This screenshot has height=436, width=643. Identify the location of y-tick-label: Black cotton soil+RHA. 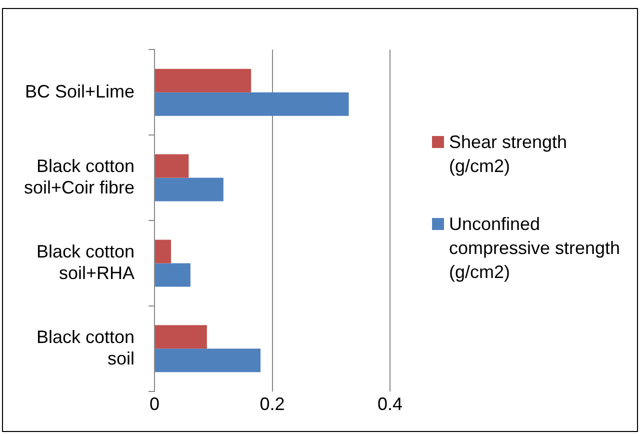
(85, 262).